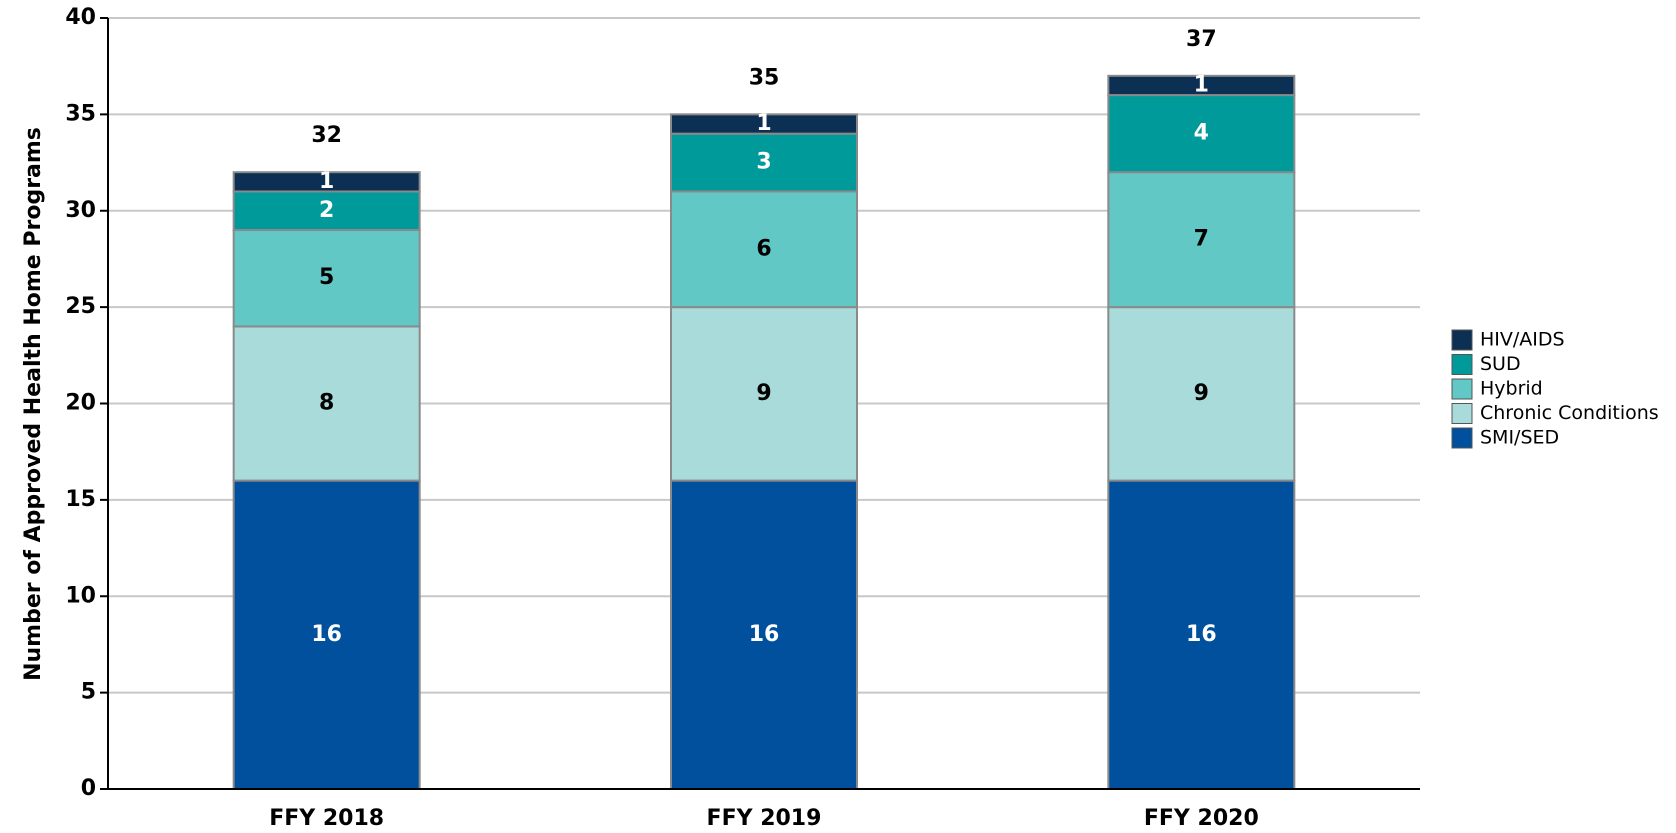 This screenshot has width=1676, height=833. Describe the element at coordinates (1511, 389) in the screenshot. I see `legend-label: Hybrid` at that location.